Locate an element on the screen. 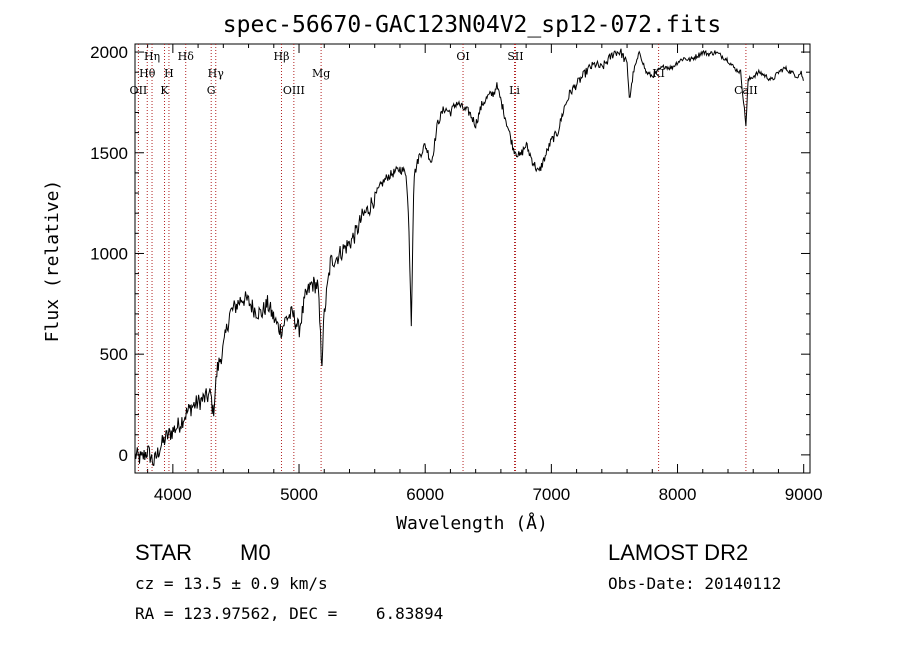 The width and height of the screenshot is (900, 649). object-class: STAR is located at coordinates (164, 552).